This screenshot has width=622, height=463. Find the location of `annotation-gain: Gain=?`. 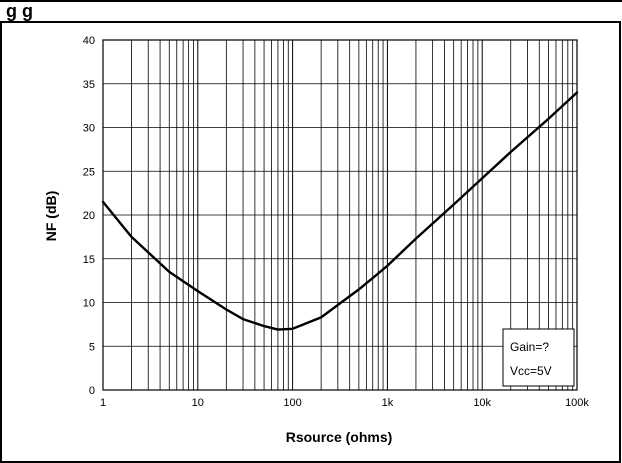

annotation-gain: Gain=? is located at coordinates (529, 347).